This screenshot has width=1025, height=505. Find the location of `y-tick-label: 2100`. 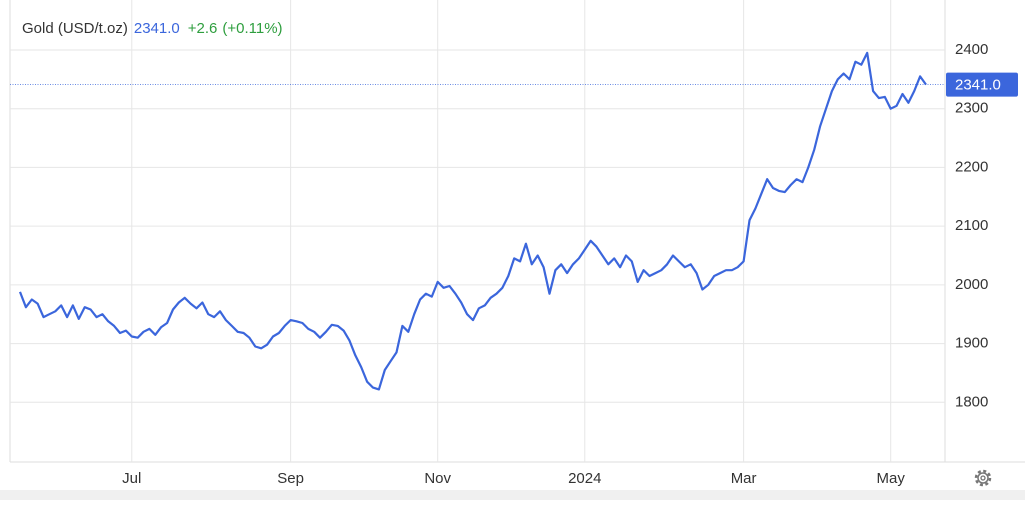

y-tick-label: 2100 is located at coordinates (971, 225).